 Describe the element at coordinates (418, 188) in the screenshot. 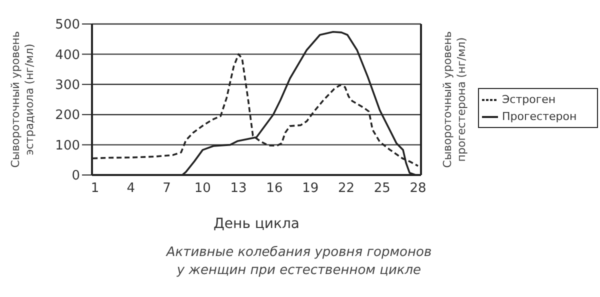

I see `x-tick-label: 28` at that location.